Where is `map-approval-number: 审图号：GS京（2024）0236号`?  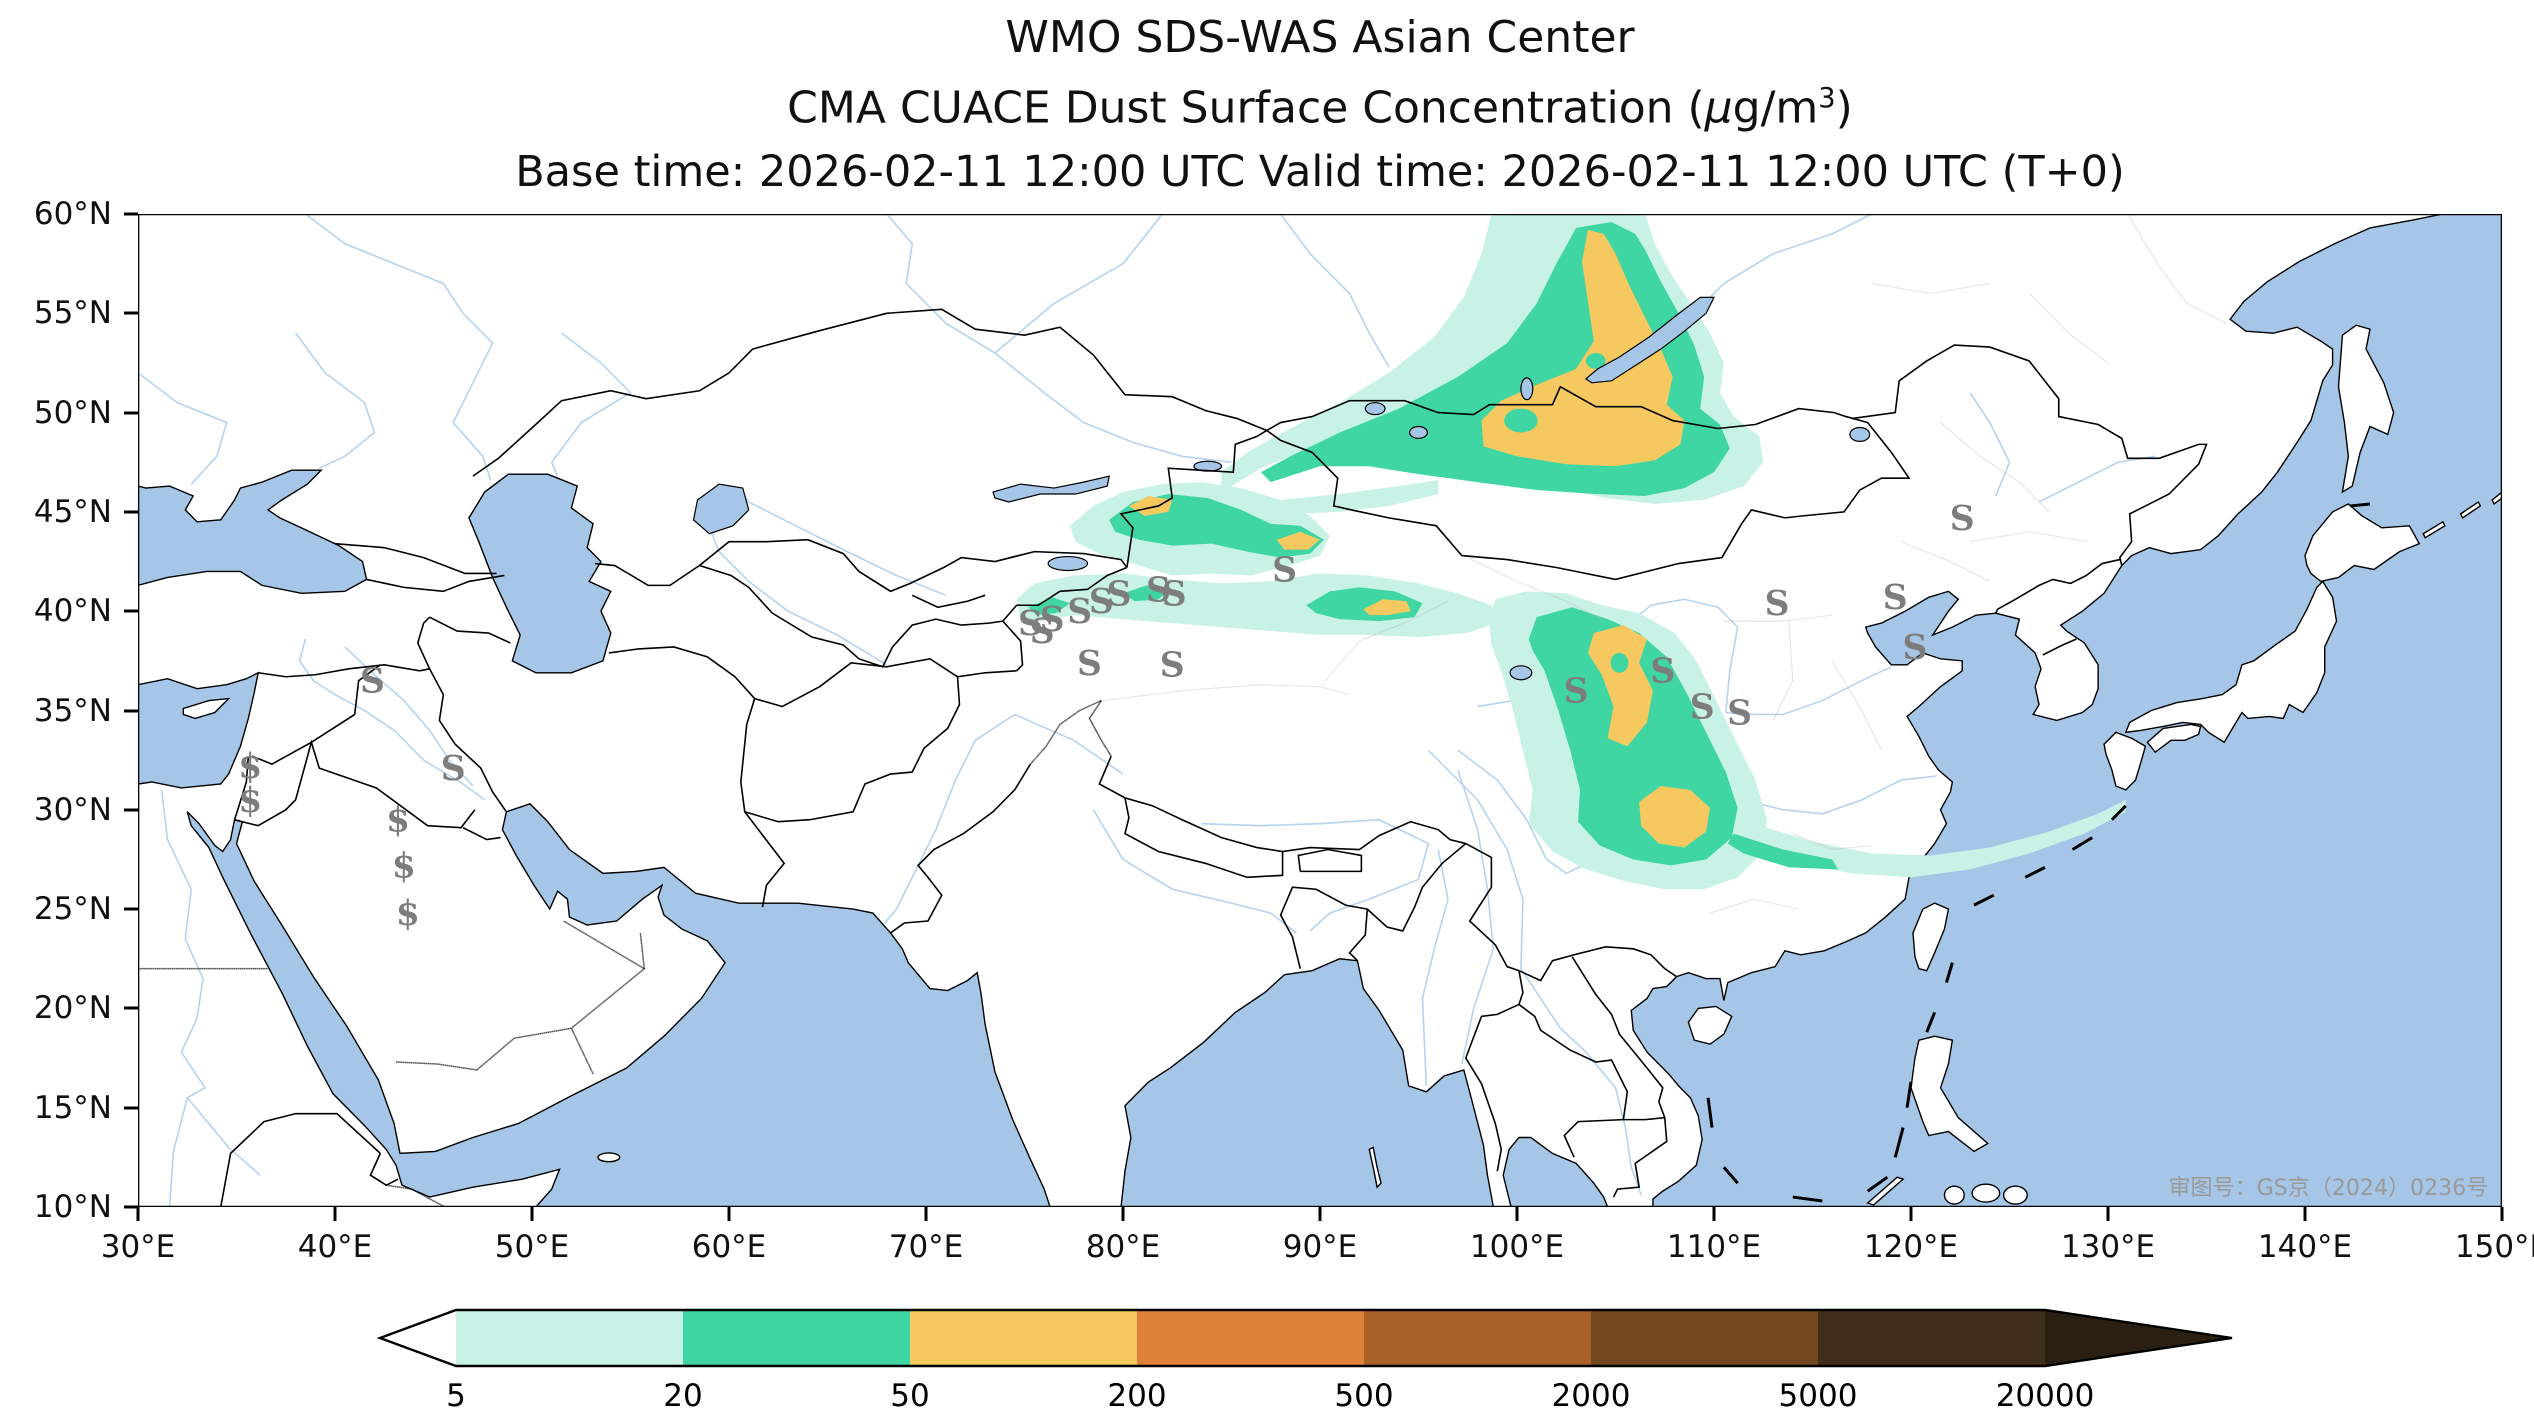 map-approval-number: 审图号：GS京（2024）0236号 is located at coordinates (2328, 1188).